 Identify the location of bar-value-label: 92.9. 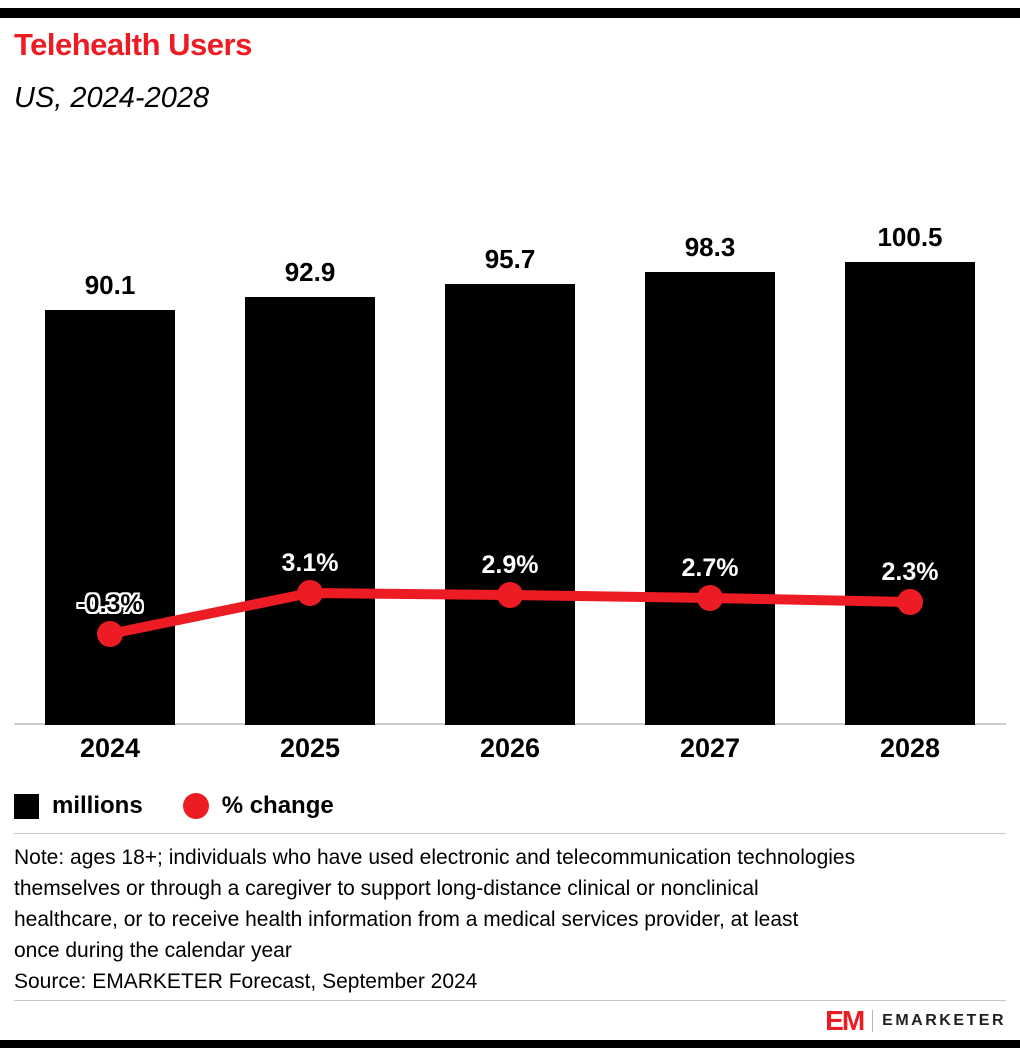
(310, 272).